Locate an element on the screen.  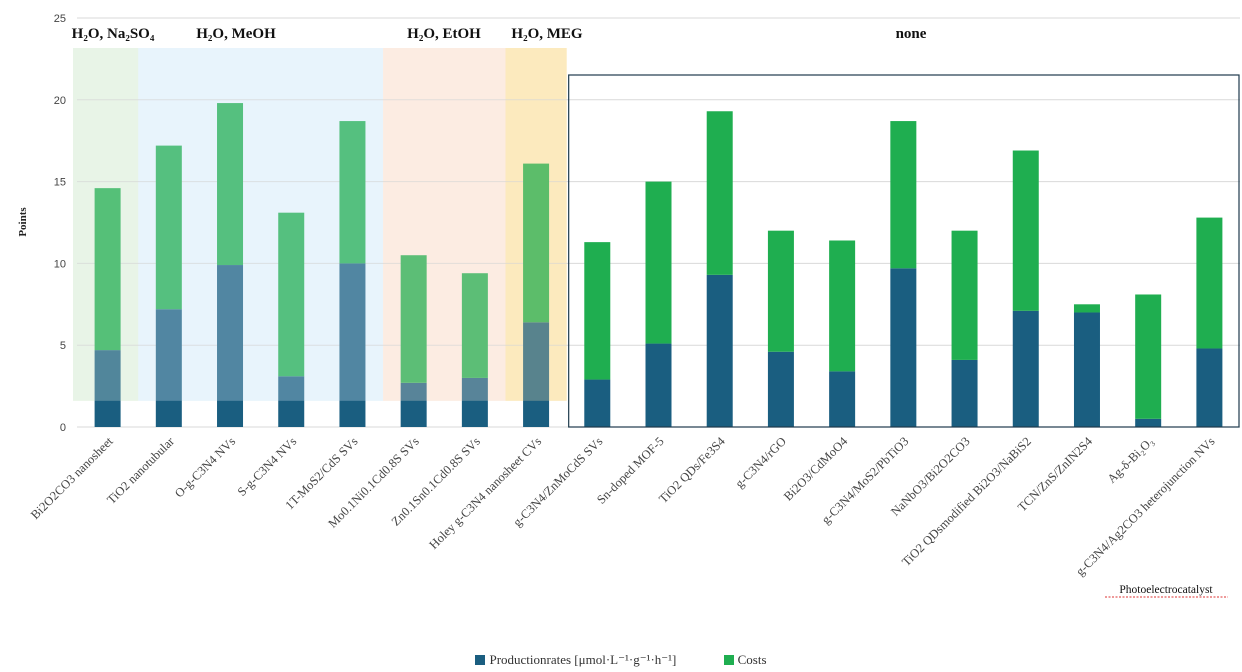
group-label: none is located at coordinates (911, 34).